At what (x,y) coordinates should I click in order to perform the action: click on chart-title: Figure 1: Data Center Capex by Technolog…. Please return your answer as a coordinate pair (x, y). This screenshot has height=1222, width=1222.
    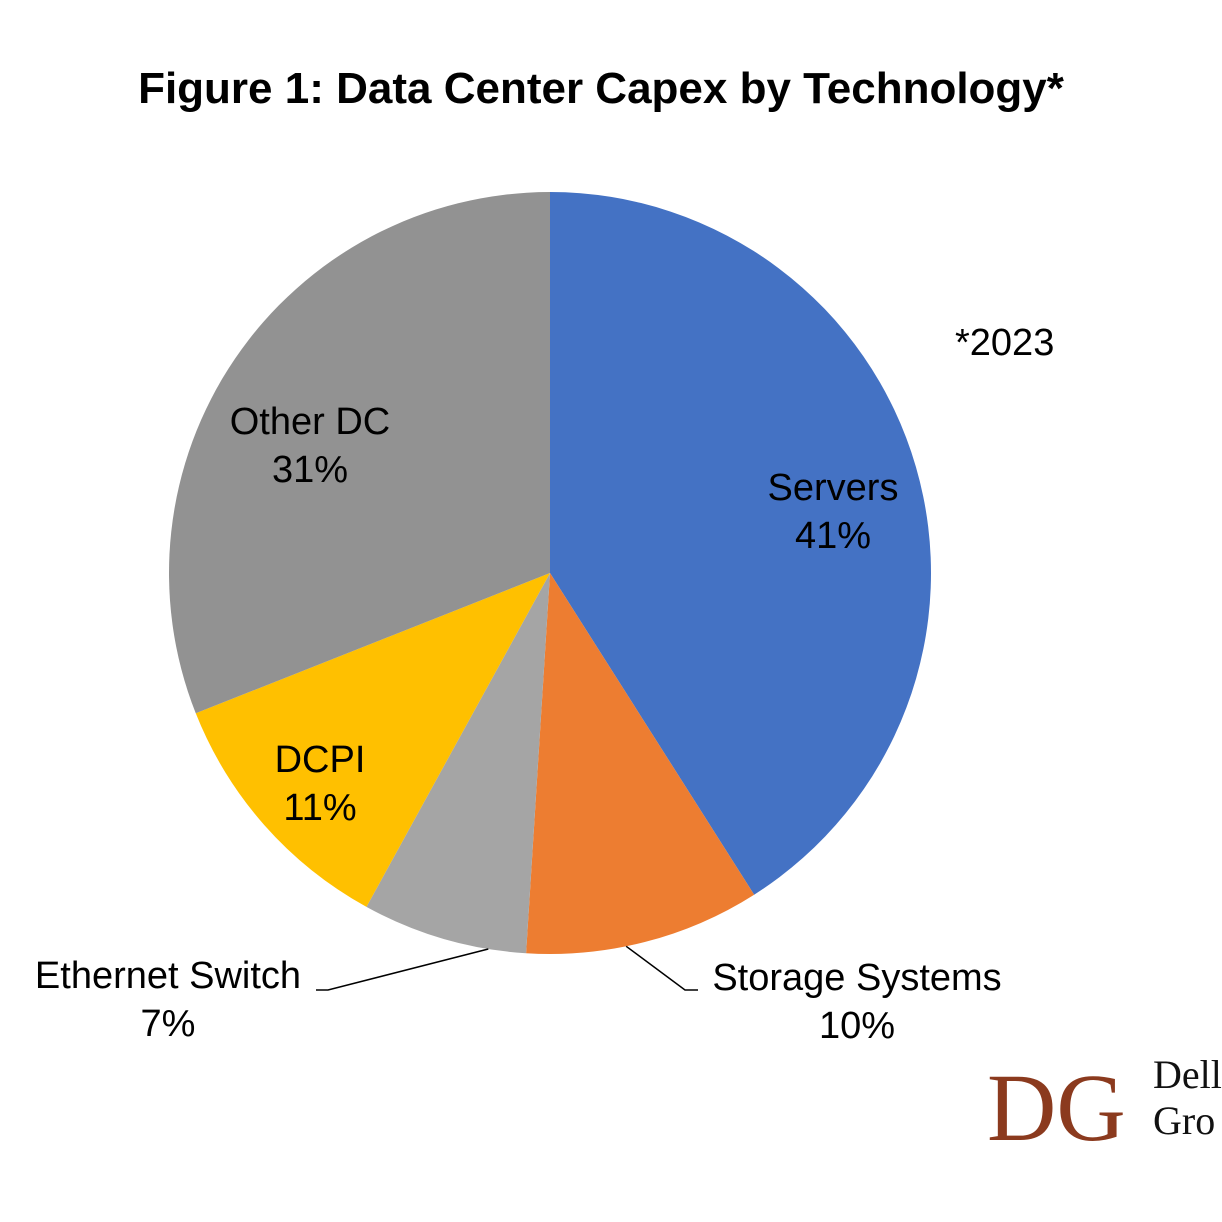
    Looking at the image, I should click on (601, 88).